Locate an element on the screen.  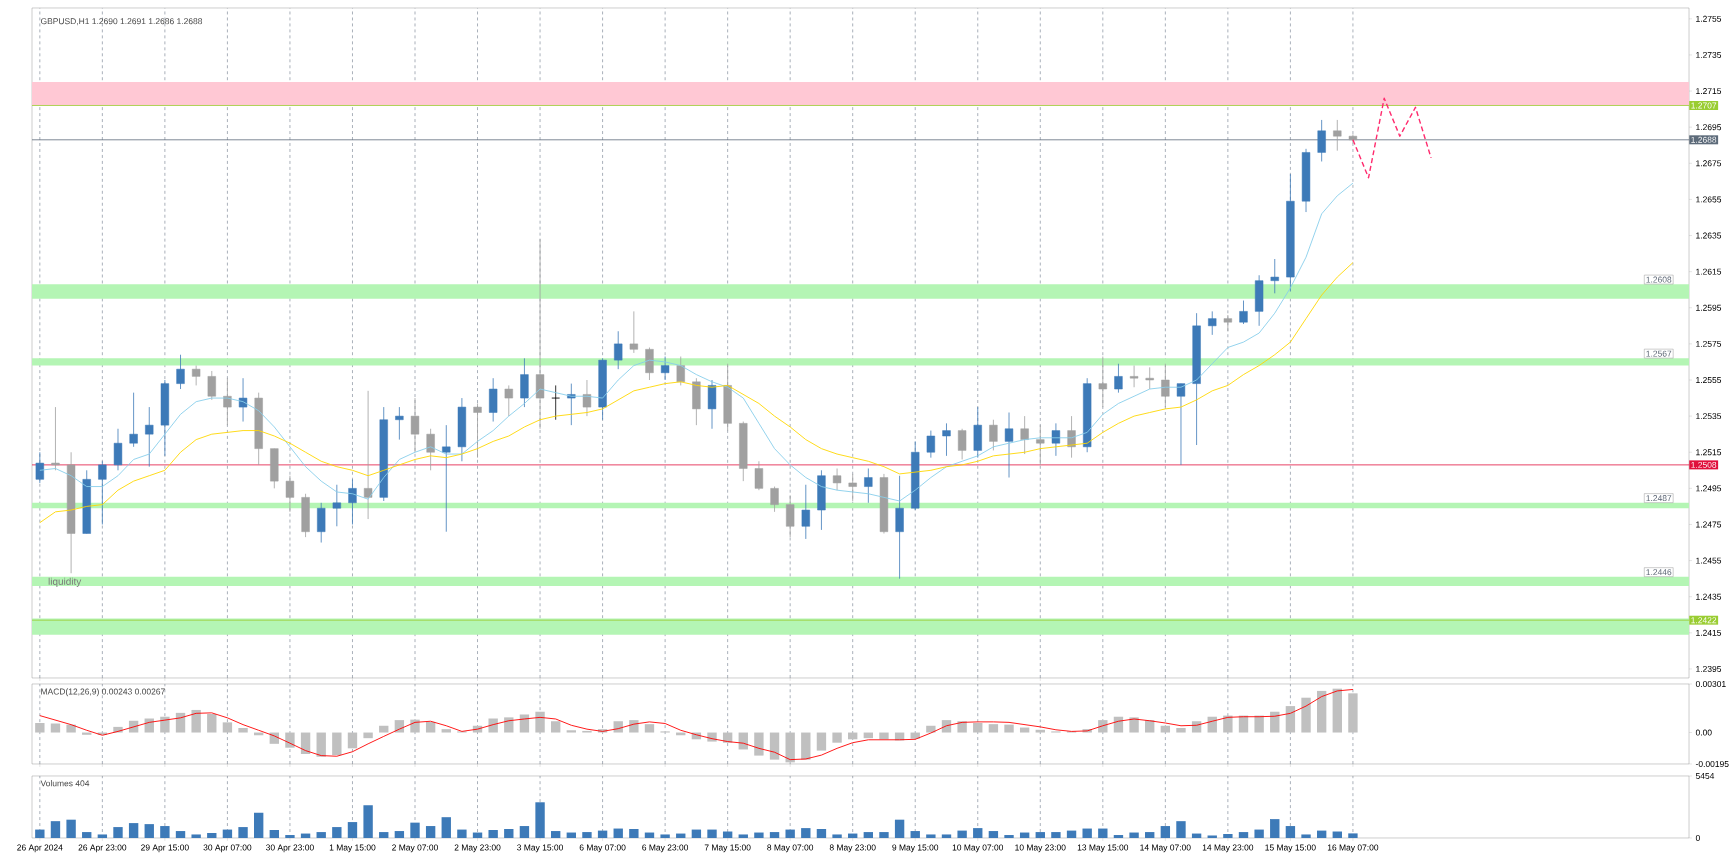
y-tick-label: 1.2435 is located at coordinates (1709, 596).